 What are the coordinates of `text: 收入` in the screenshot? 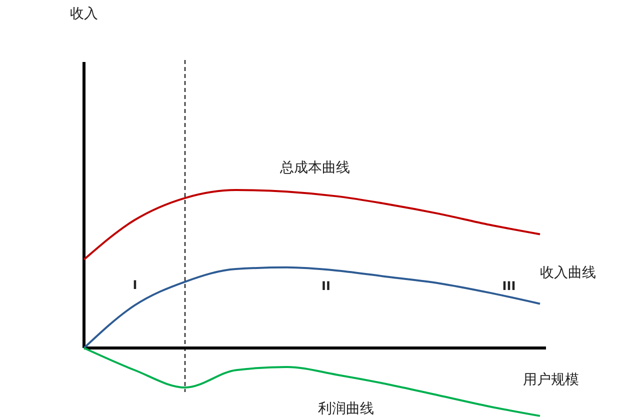 It's located at (84, 14).